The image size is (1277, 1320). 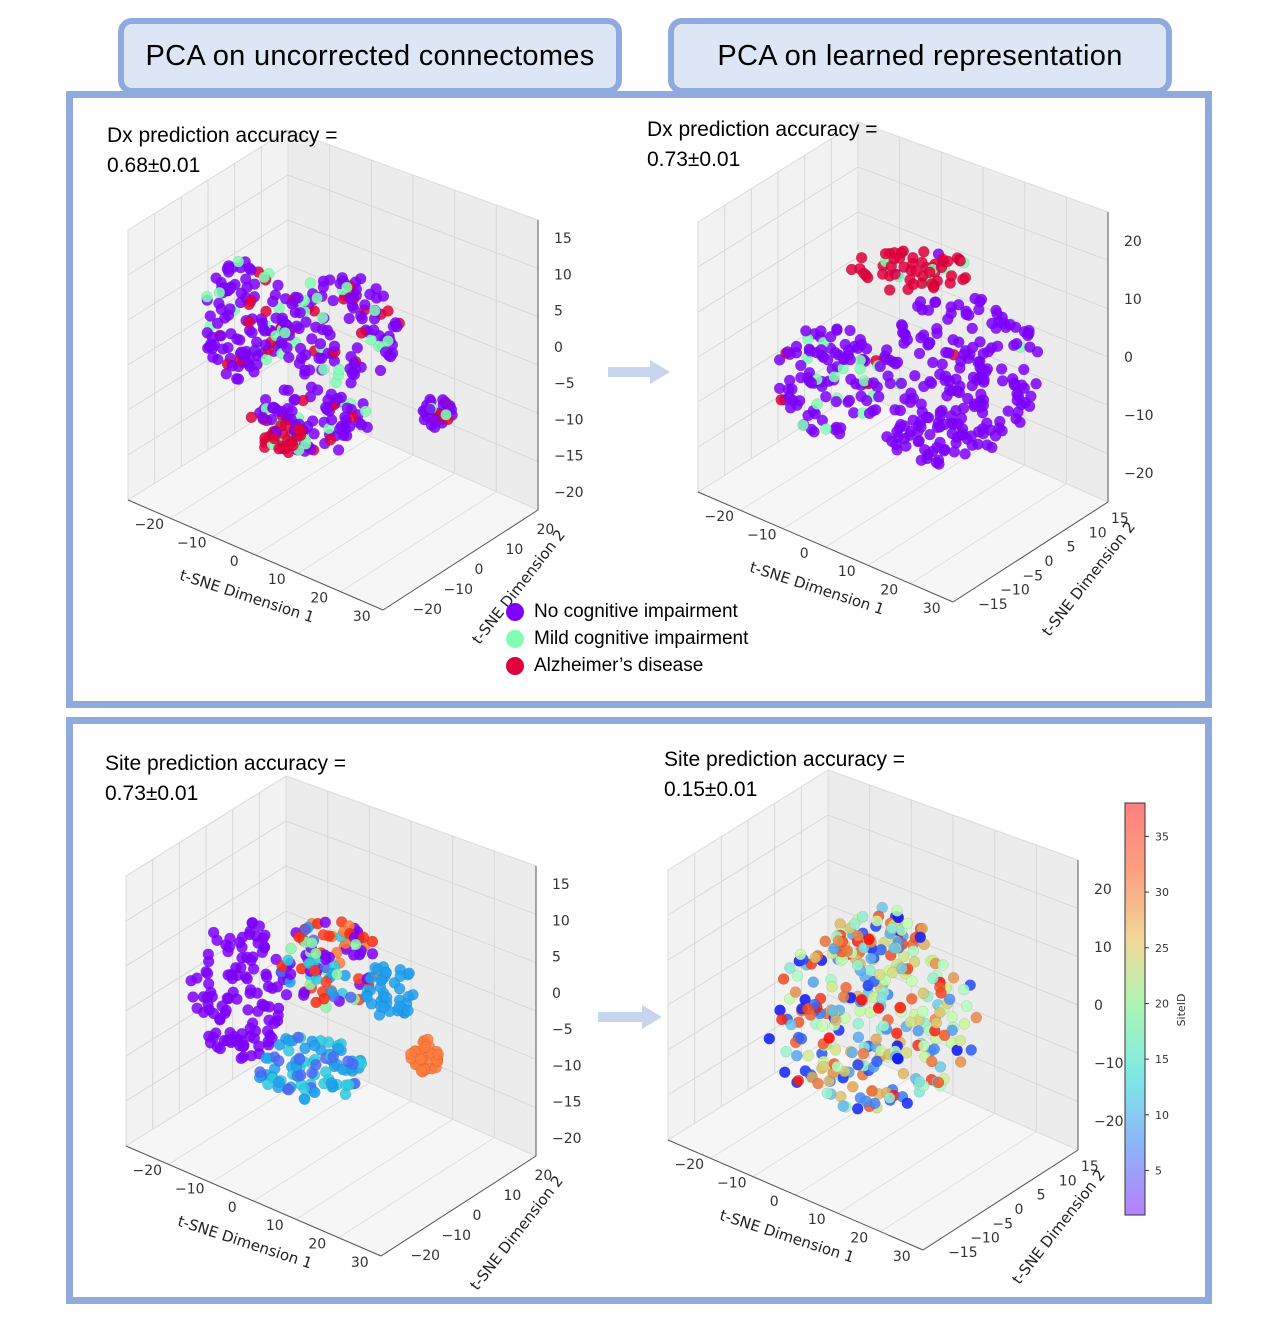 I want to click on x-tick-label: −10, so click(x=762, y=536).